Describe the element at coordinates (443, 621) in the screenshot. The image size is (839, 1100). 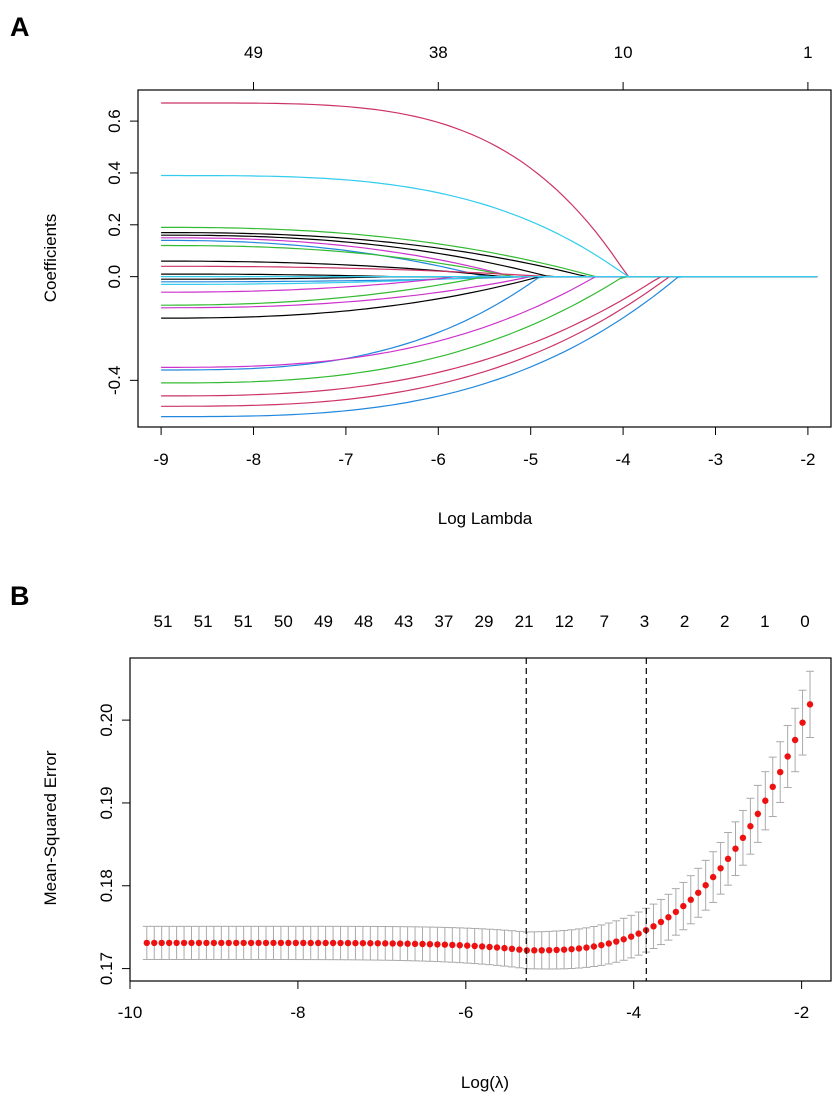
I see `top-count-label-b: 37` at that location.